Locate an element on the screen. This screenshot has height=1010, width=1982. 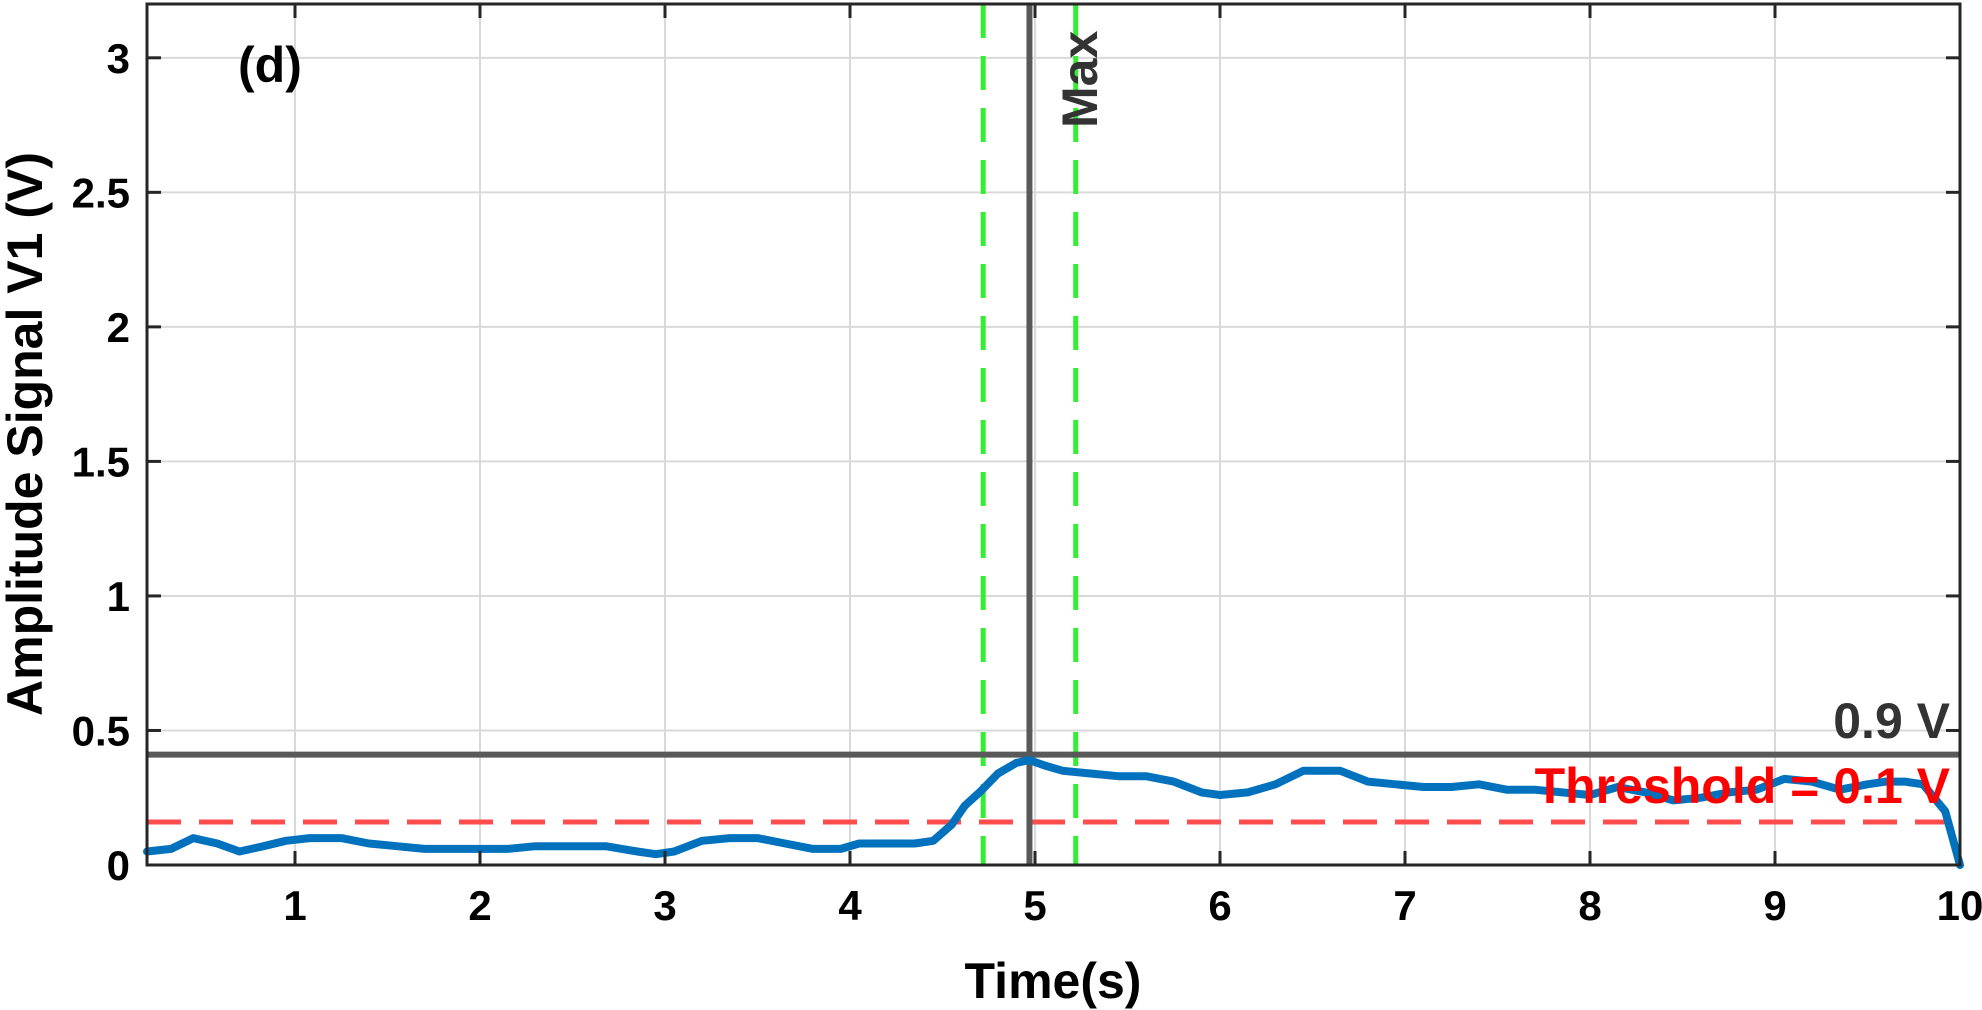
y-axis-label: Amplitude Signal V1 (V) is located at coordinates (26, 434).